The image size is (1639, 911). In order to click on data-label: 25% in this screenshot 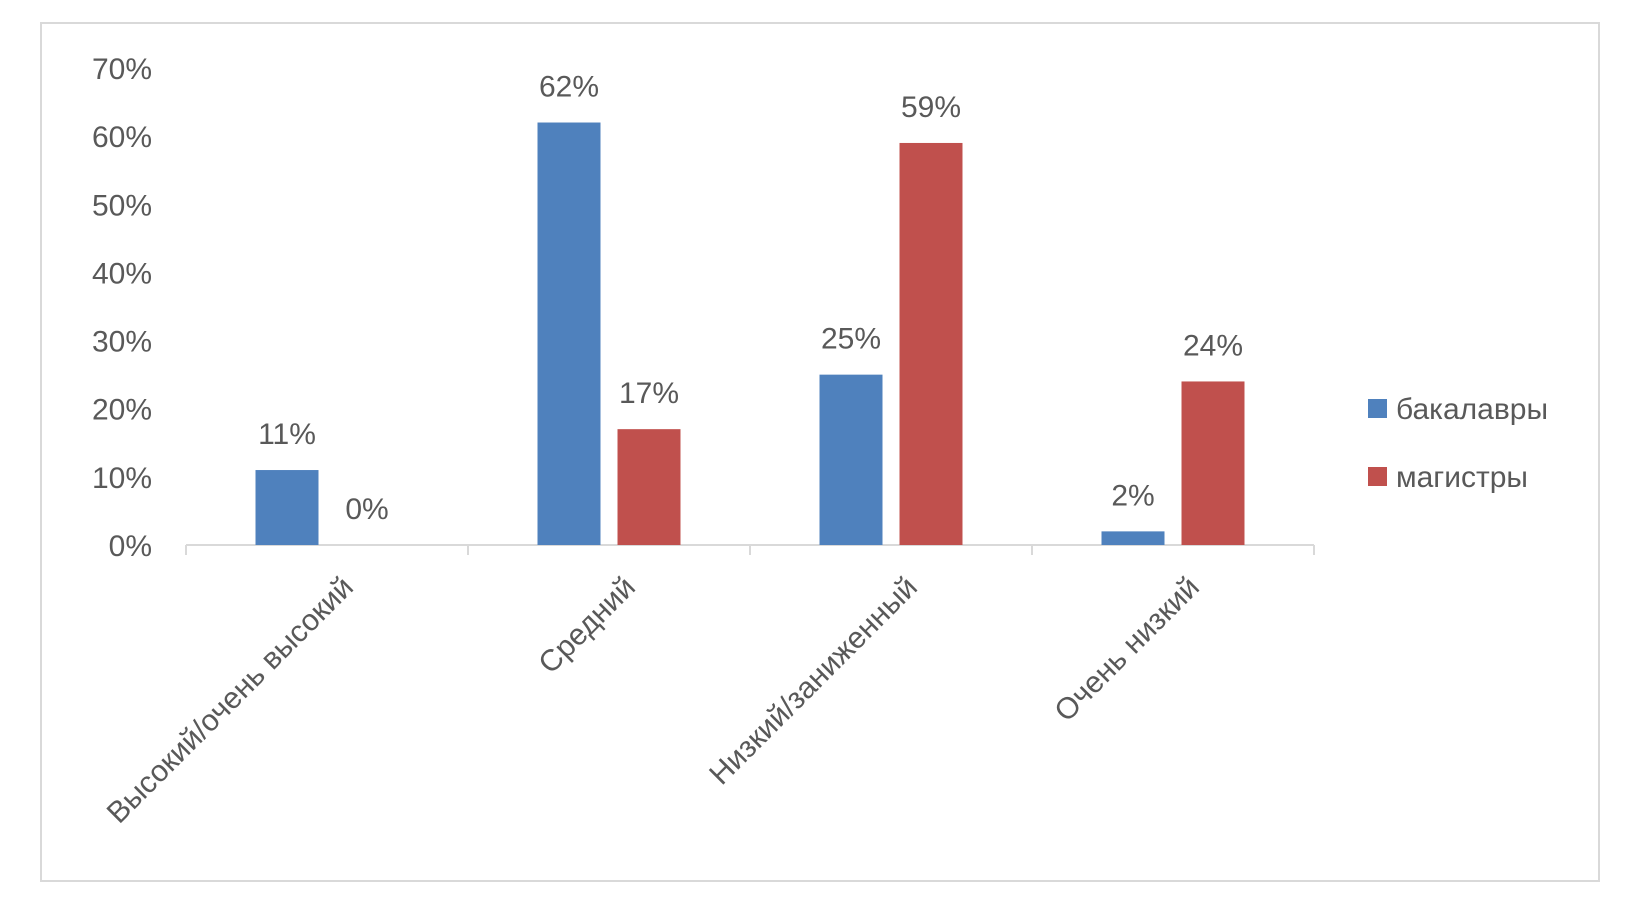, I will do `click(851, 339)`.